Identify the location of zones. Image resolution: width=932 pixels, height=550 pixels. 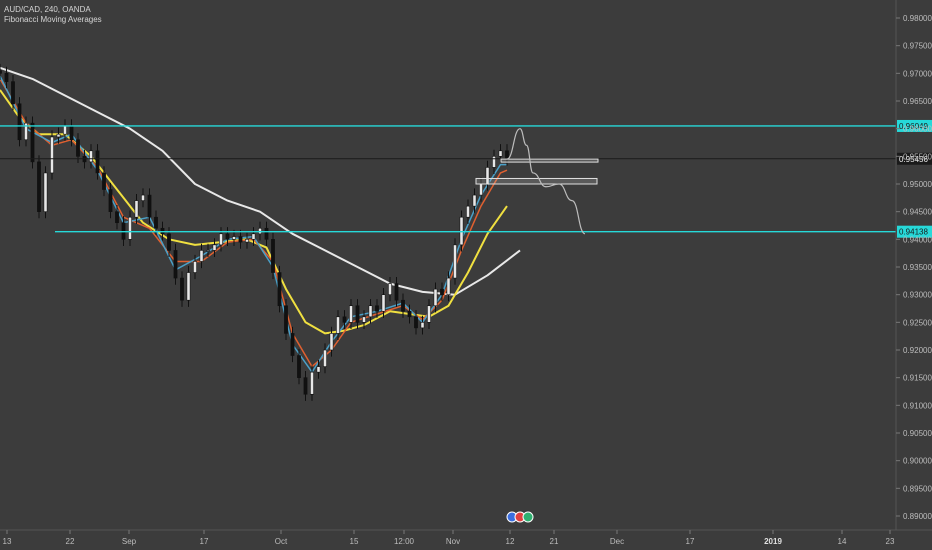
(537, 171).